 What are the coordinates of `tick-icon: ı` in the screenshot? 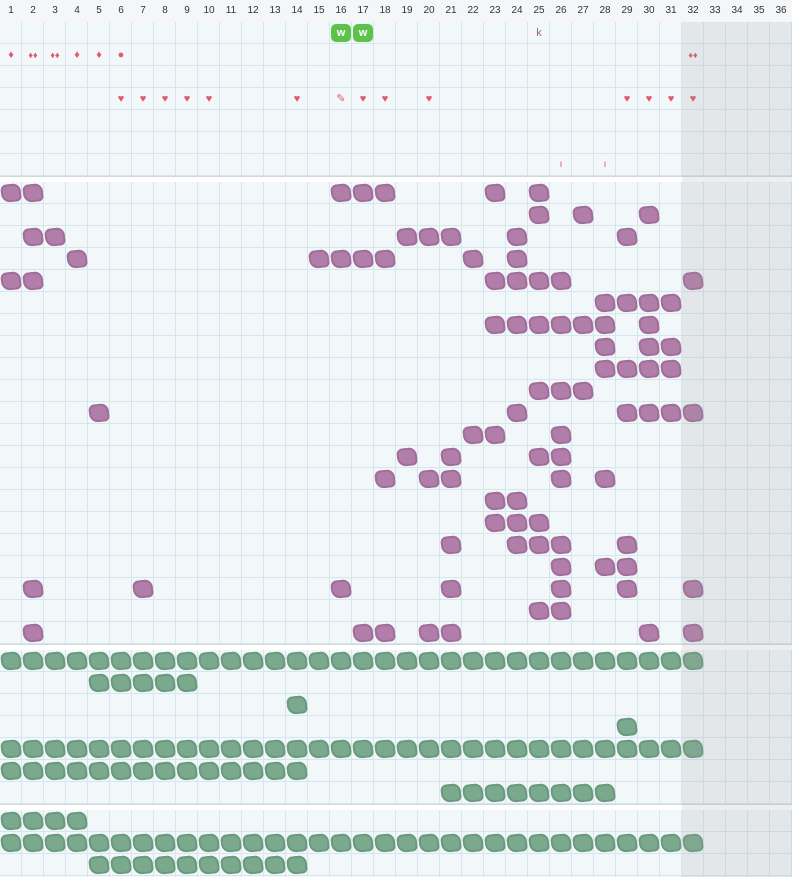 It's located at (561, 164).